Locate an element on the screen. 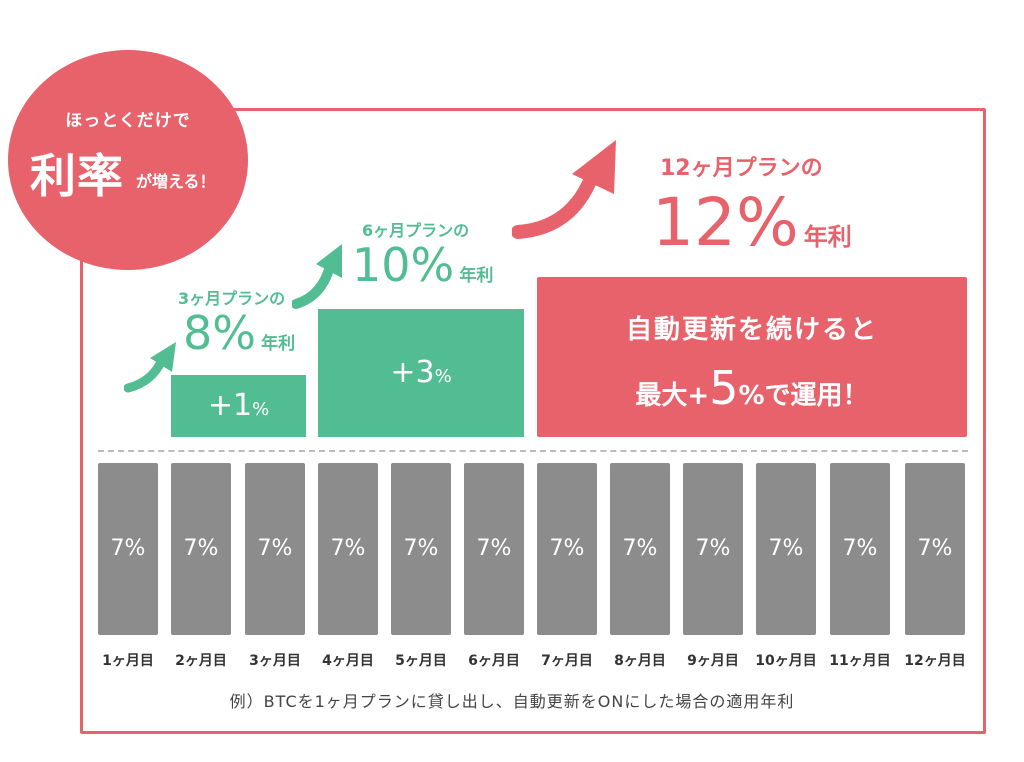  plan12-rate: 12% 年利 is located at coordinates (752, 222).